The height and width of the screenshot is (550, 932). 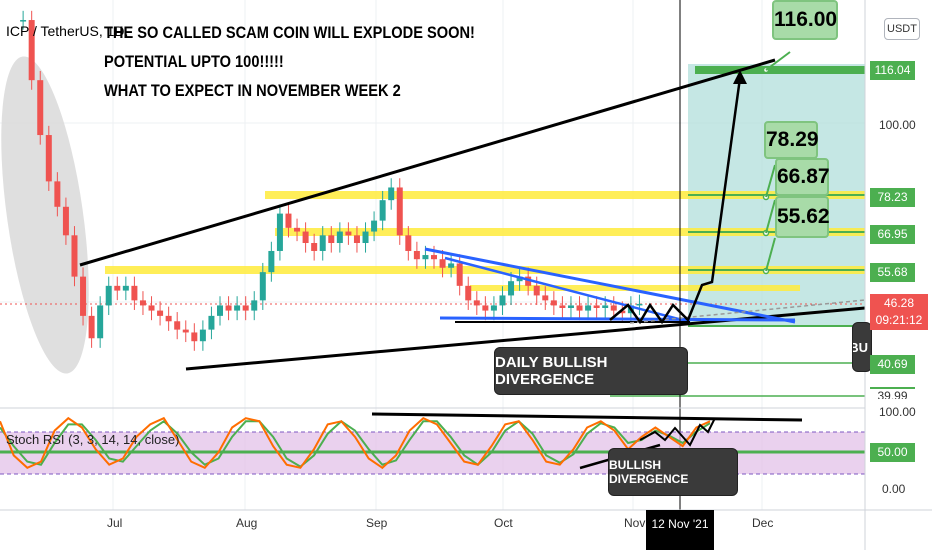 I want to click on currency-button: USDT, so click(x=902, y=29).